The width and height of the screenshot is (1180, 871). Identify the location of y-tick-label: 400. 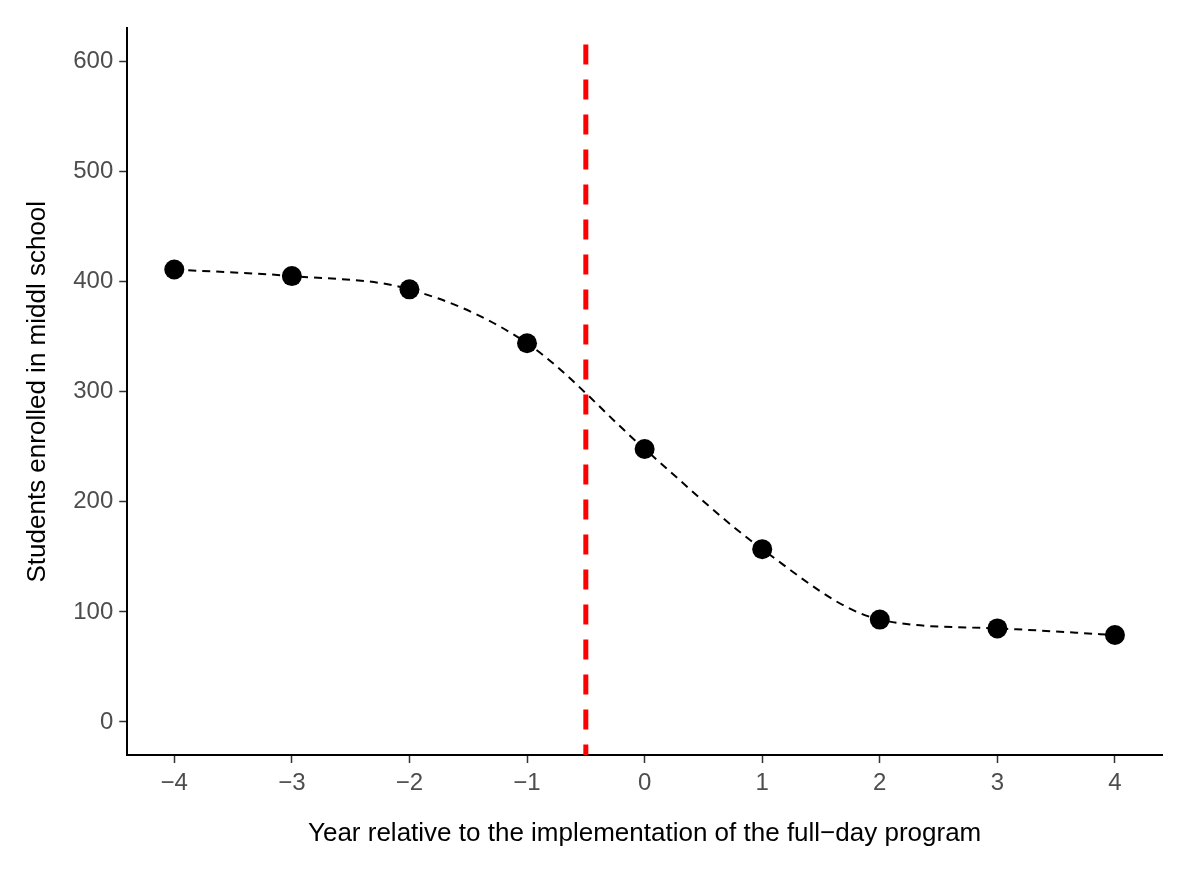
(93, 280).